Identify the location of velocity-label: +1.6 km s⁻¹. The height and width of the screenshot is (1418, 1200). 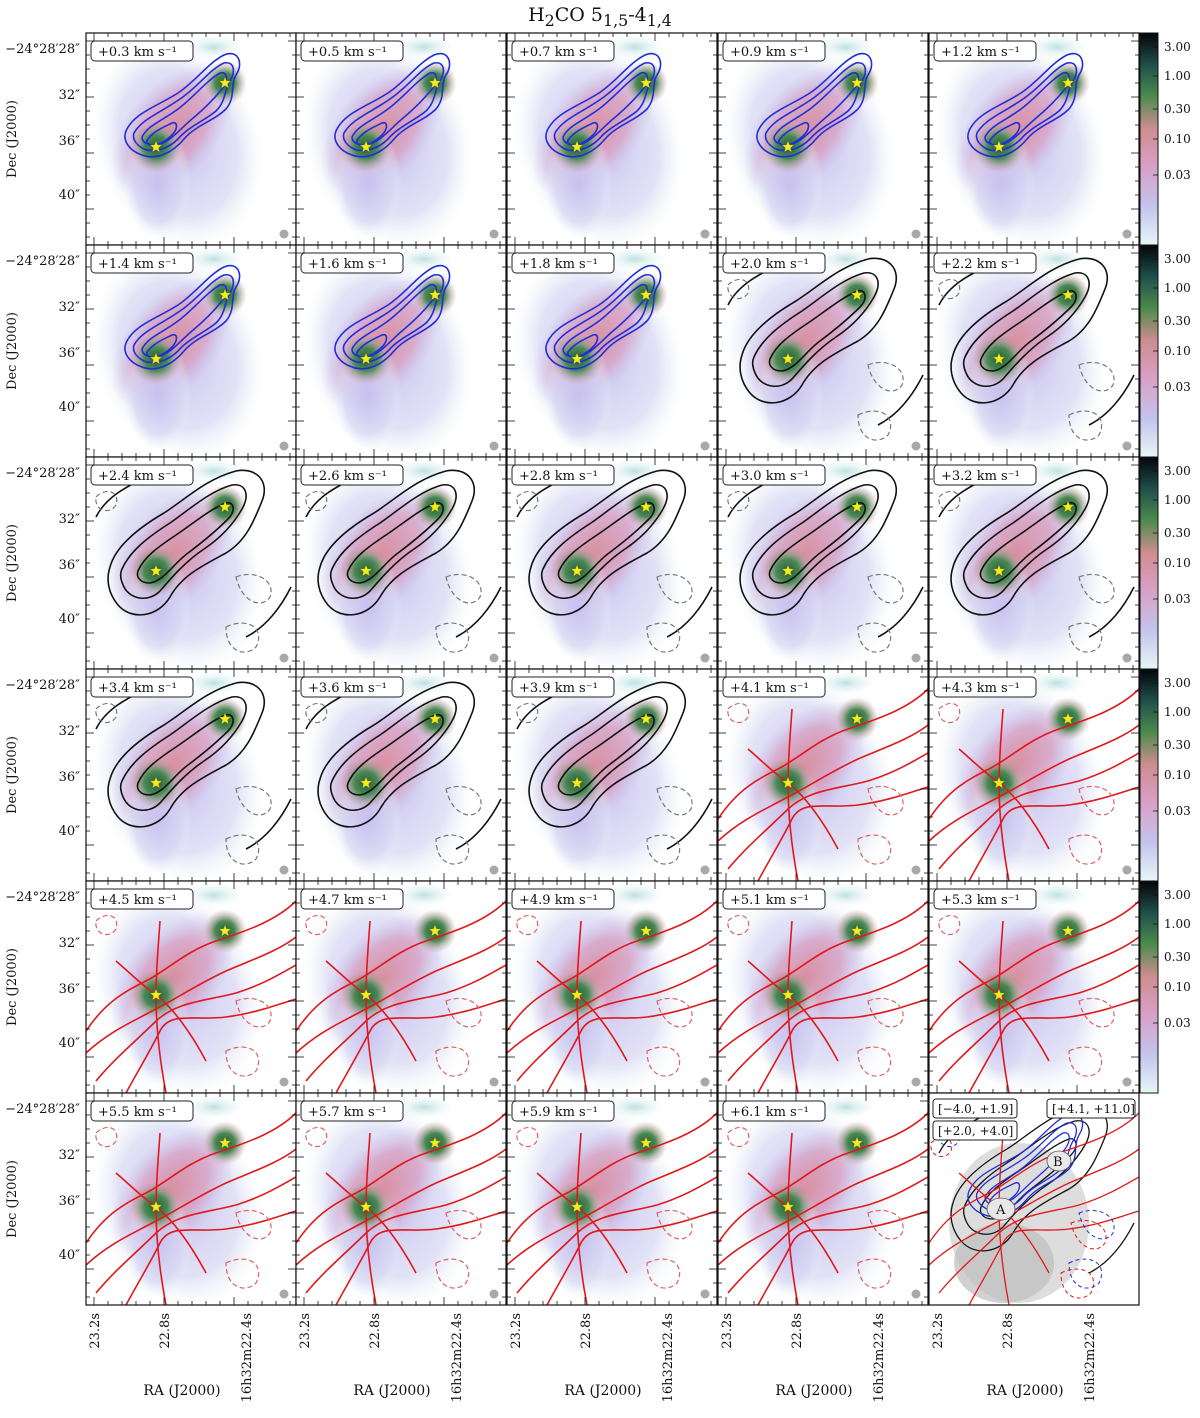
(347, 264).